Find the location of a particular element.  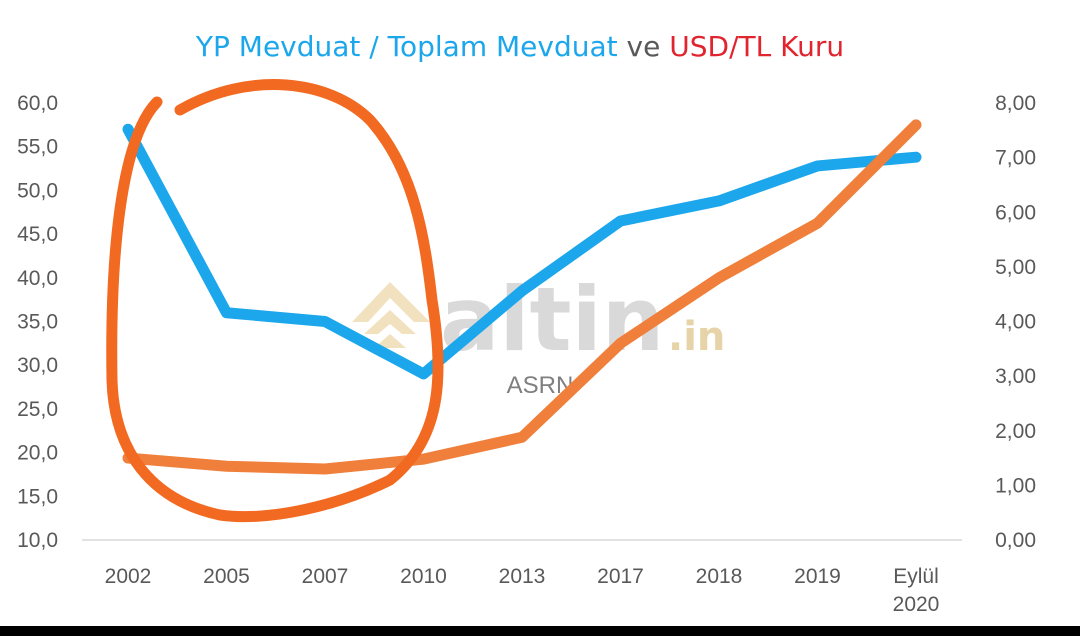

x-tick-label: 2013 is located at coordinates (522, 576).